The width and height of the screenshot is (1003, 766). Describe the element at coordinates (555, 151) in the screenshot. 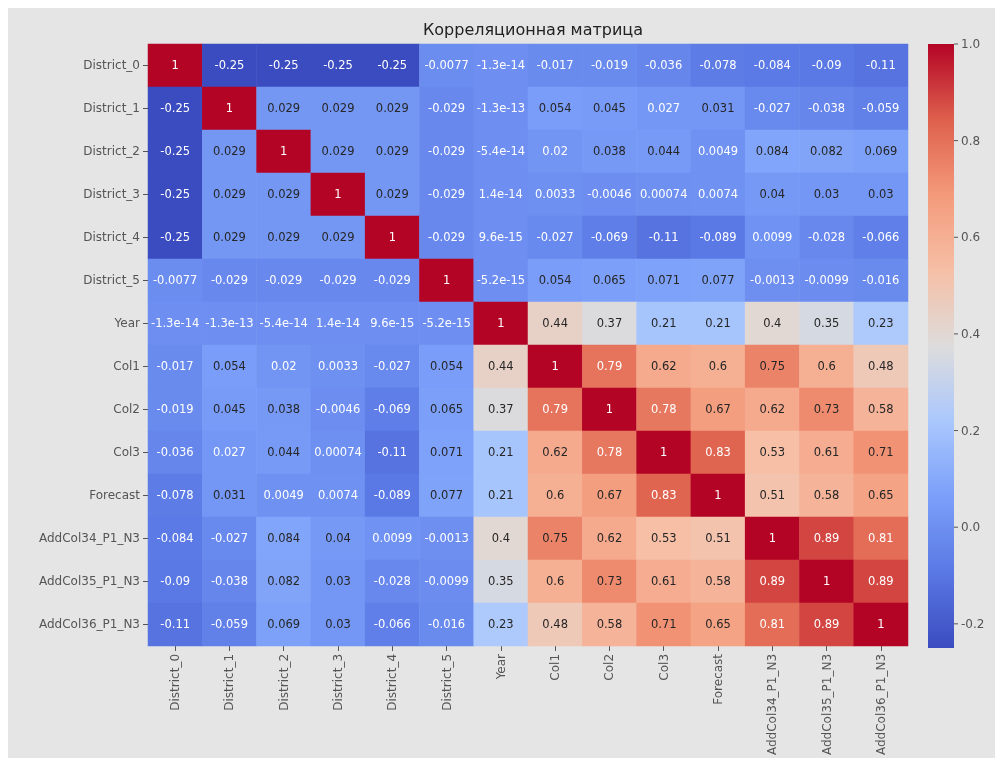

I see `data-label: 0.02` at that location.